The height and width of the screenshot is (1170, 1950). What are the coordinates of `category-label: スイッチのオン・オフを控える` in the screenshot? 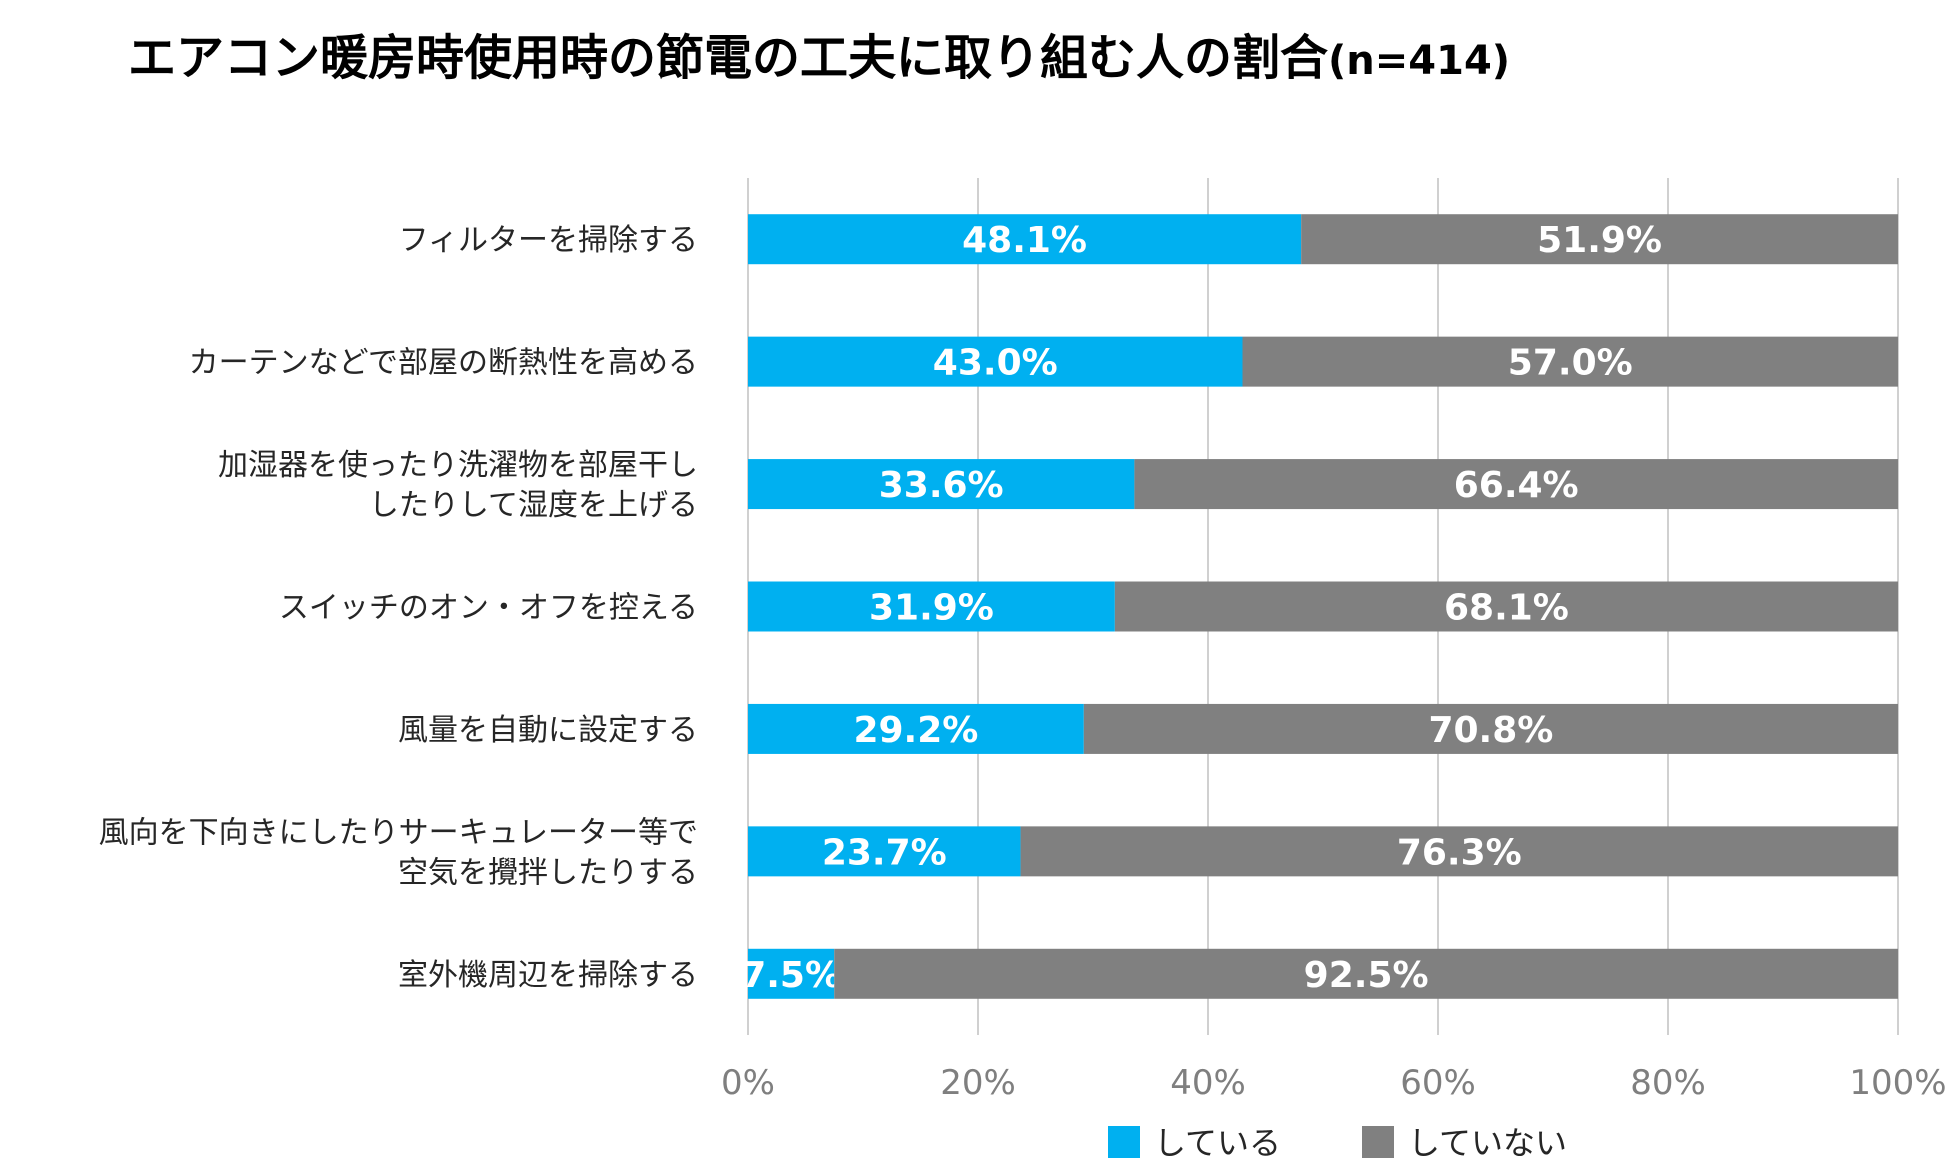 It's located at (488, 608).